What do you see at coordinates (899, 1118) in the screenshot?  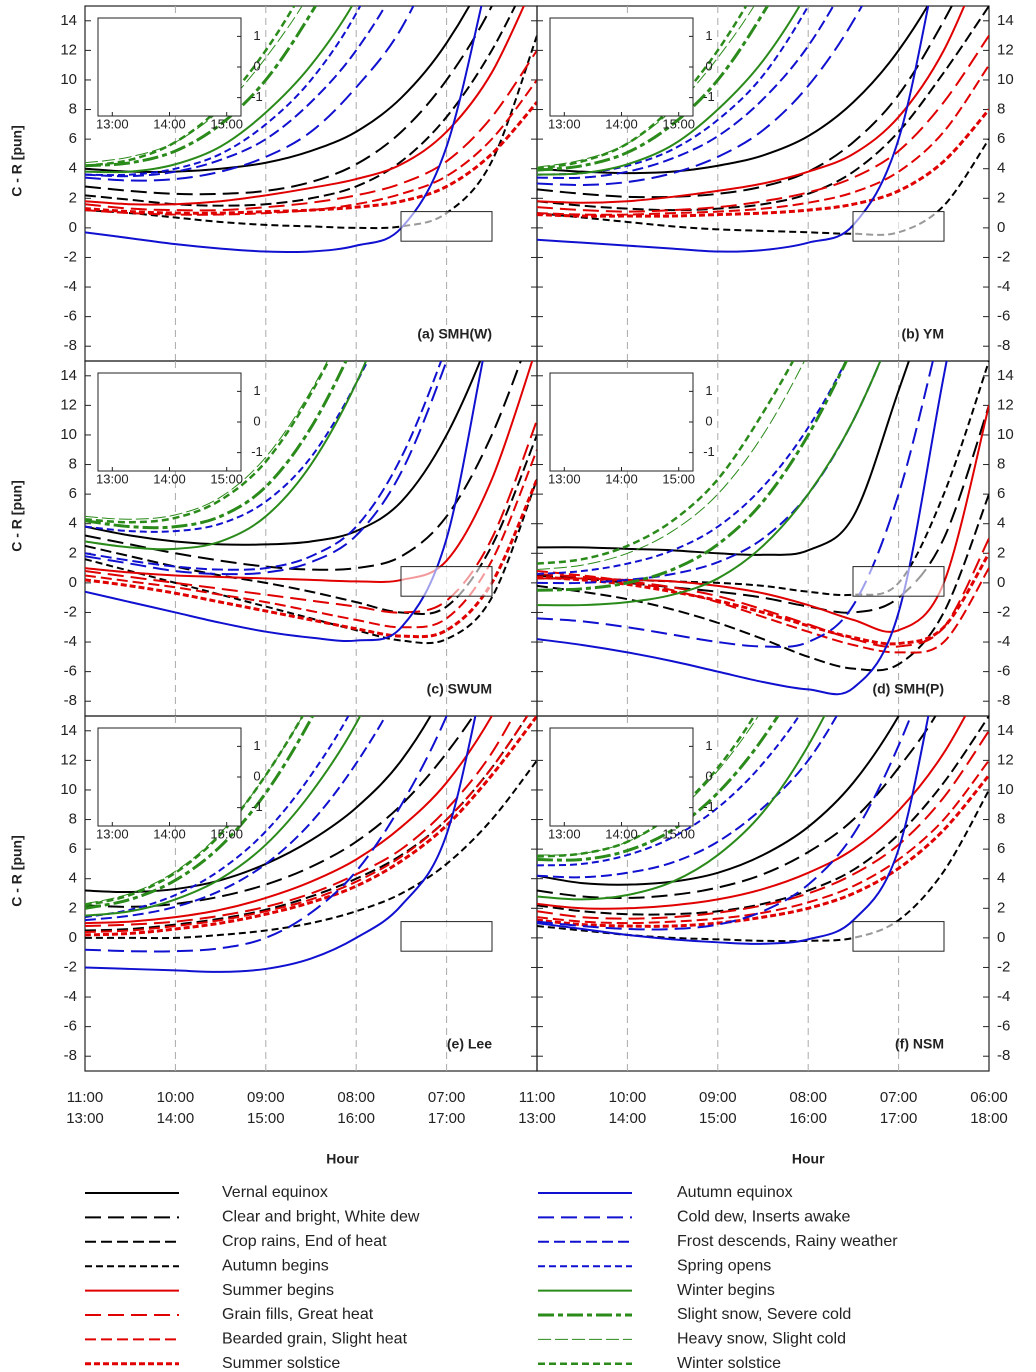 I see `x-tick-label: 17:00` at bounding box center [899, 1118].